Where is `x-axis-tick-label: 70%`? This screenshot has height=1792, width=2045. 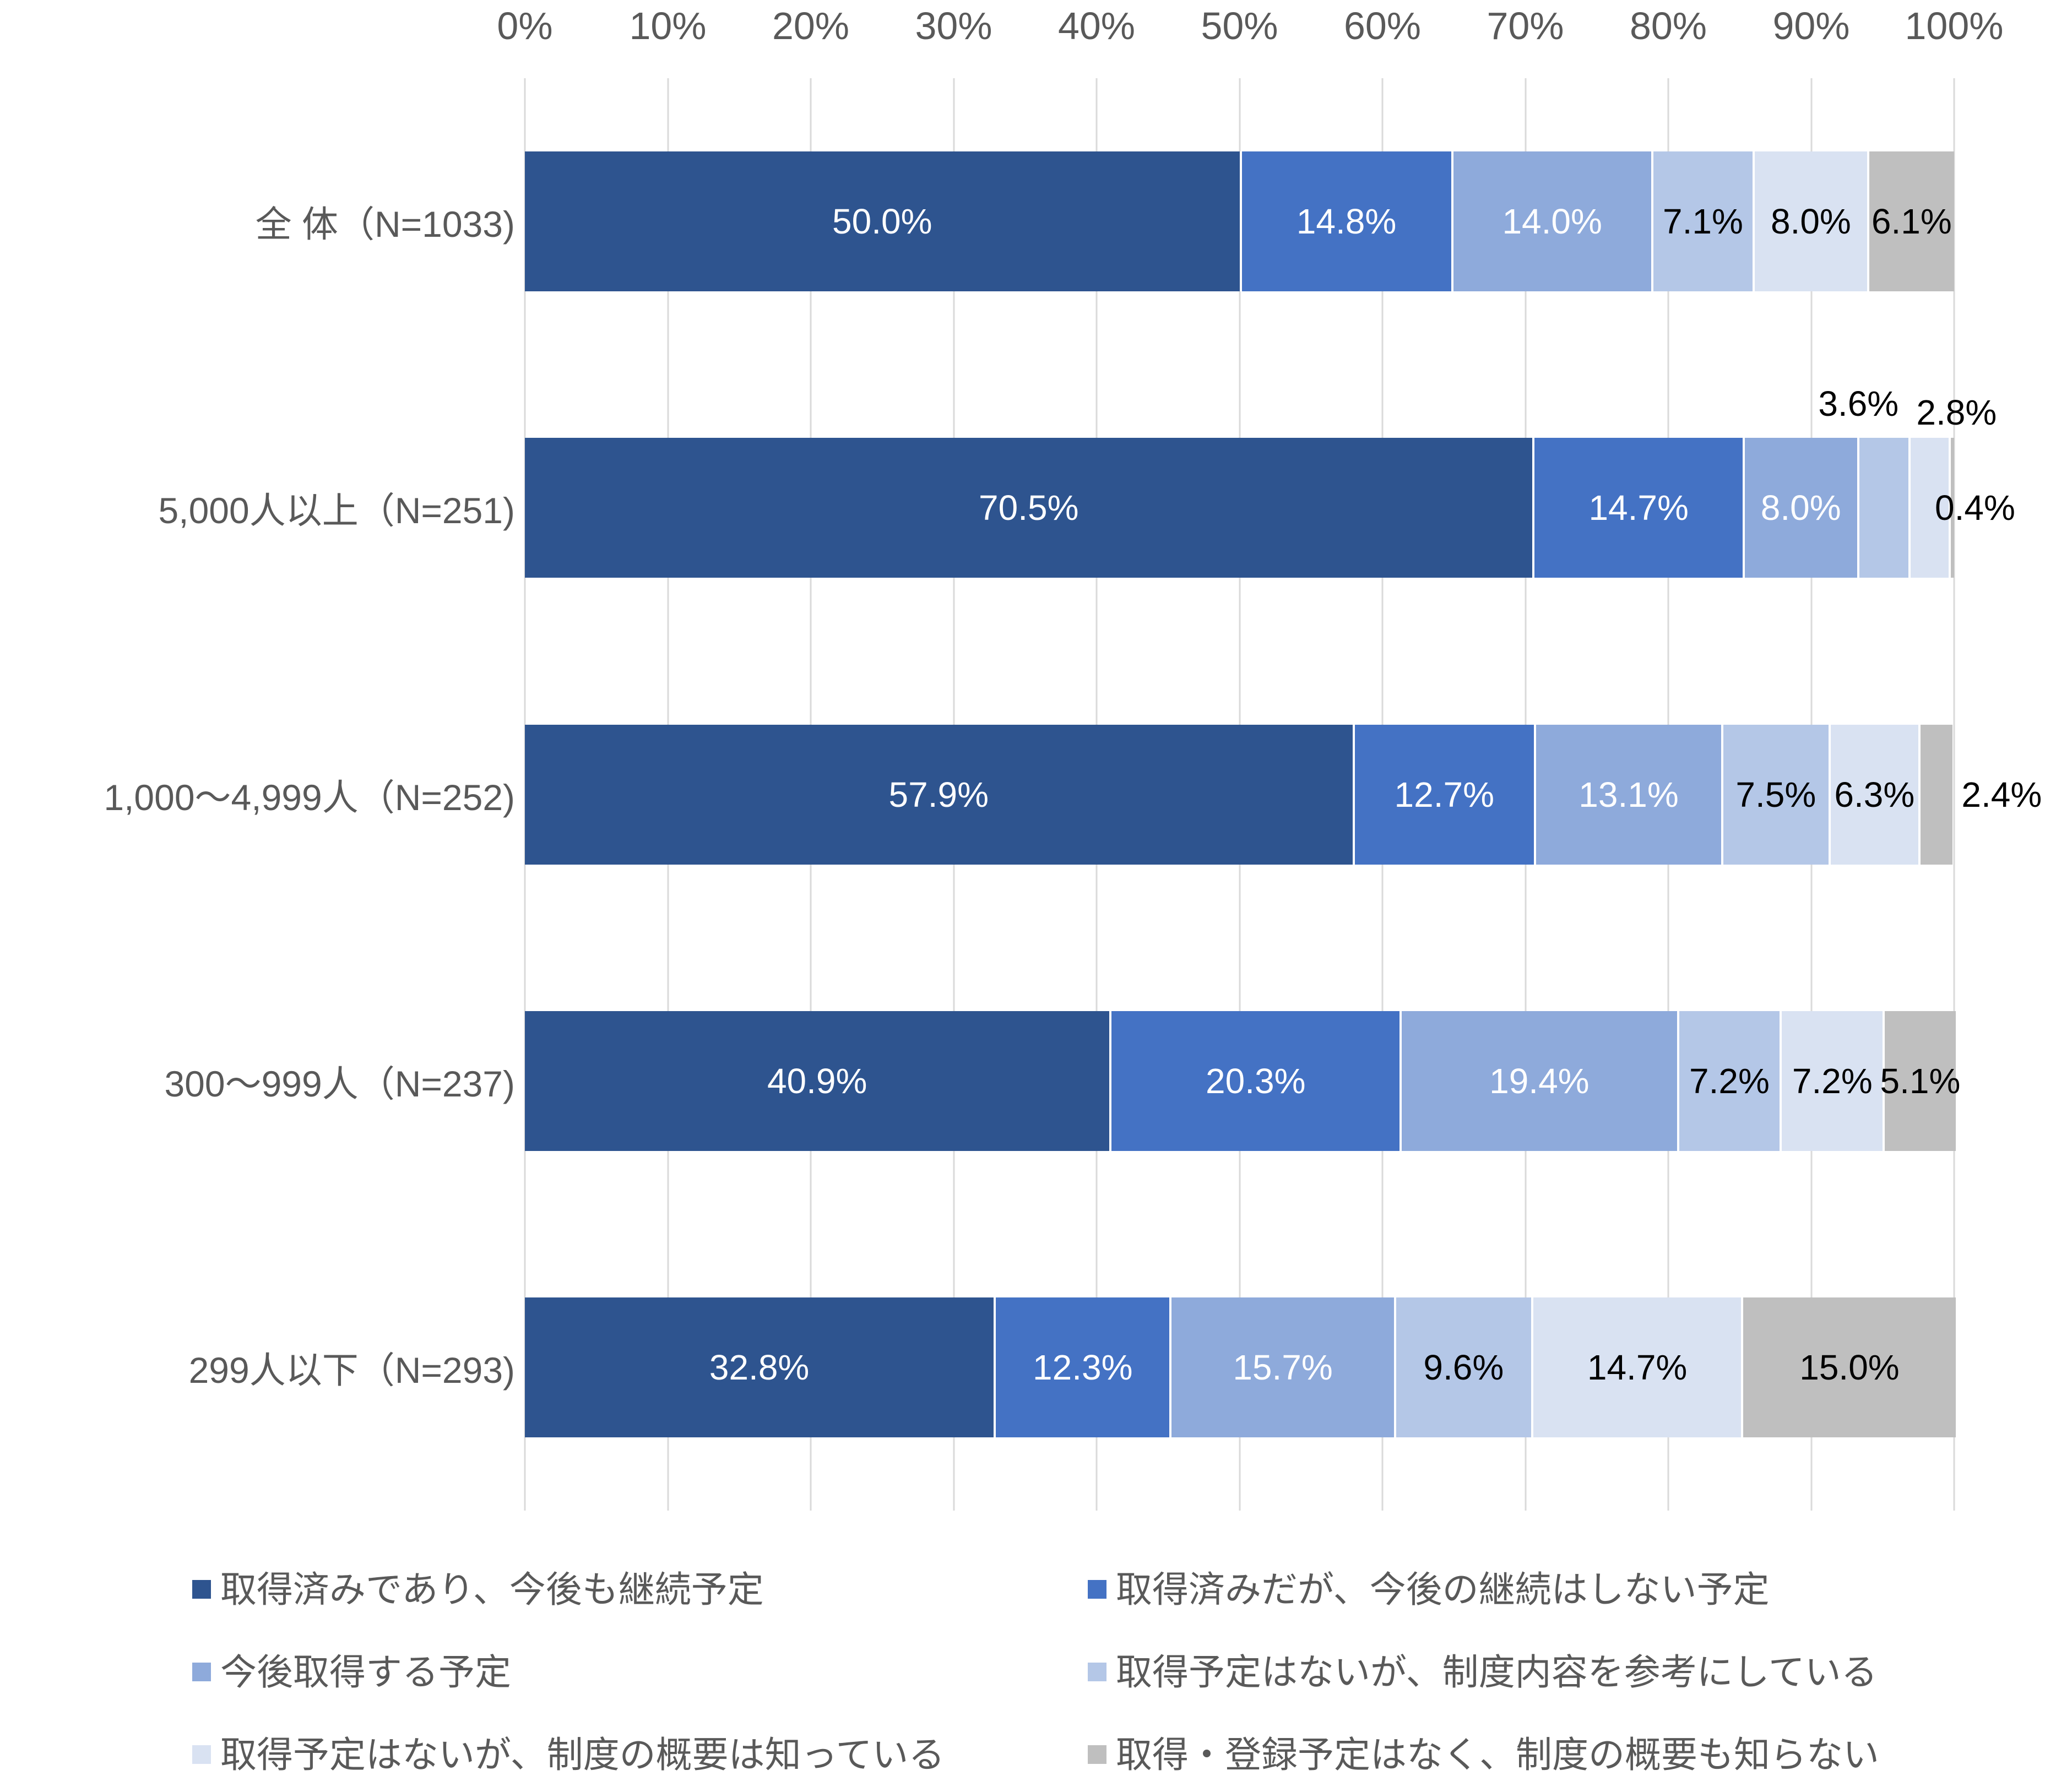 x-axis-tick-label: 70% is located at coordinates (1525, 26).